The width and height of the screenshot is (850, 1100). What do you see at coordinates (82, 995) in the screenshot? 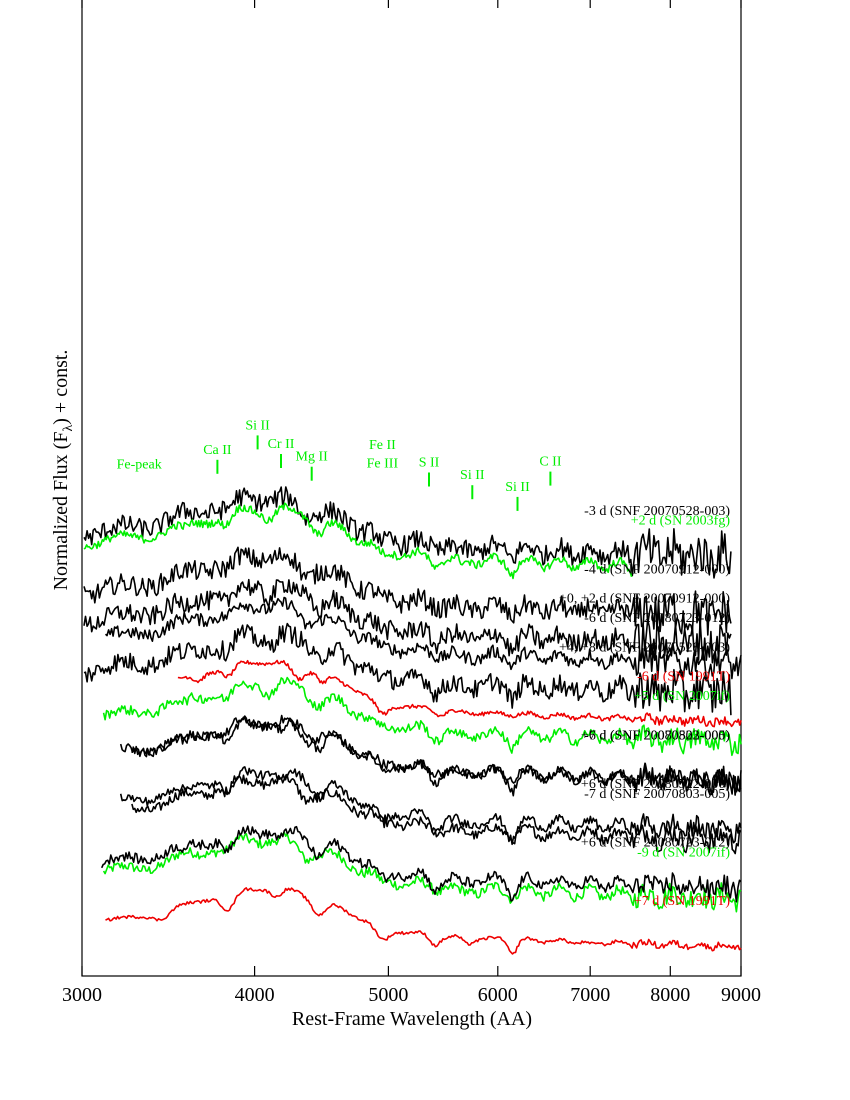
I see `x-tick-label-1: 3000` at bounding box center [82, 995].